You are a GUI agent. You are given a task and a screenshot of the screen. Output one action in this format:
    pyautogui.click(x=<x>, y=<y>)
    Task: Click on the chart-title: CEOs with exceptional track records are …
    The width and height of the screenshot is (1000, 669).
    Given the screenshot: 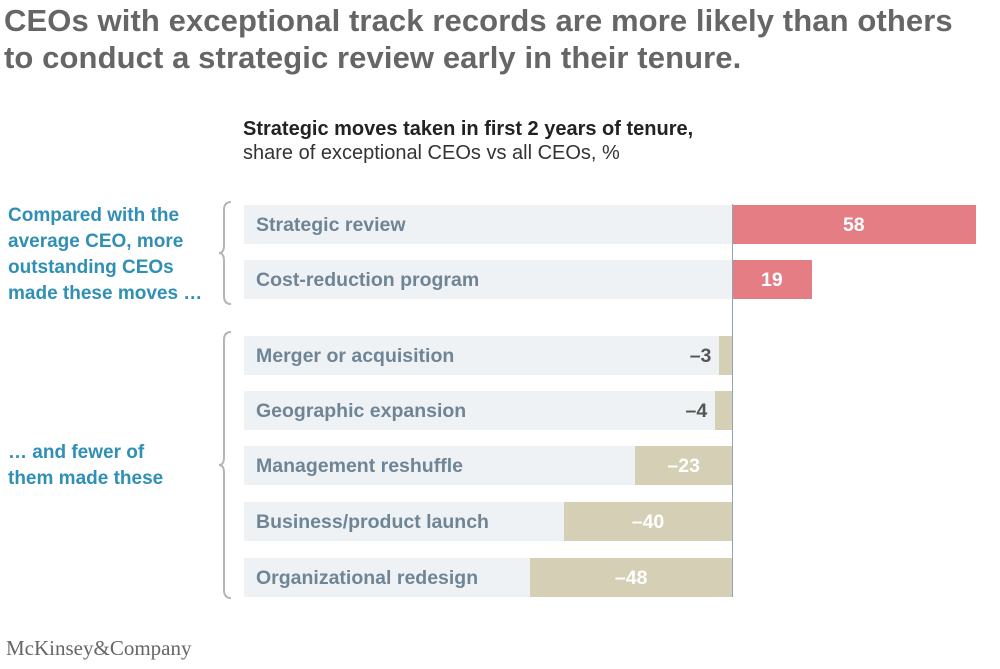 What is the action you would take?
    pyautogui.click(x=478, y=39)
    